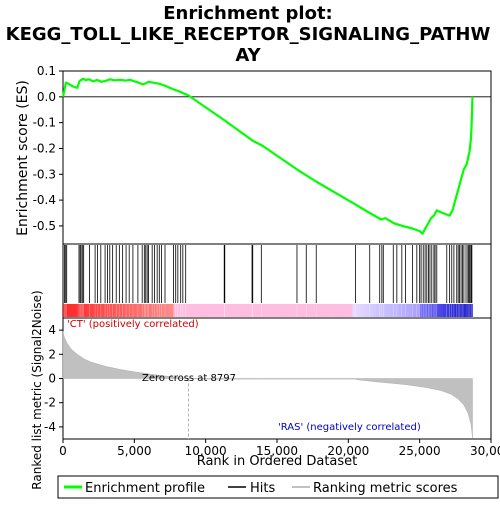 Image resolution: width=500 pixels, height=505 pixels. Describe the element at coordinates (206, 451) in the screenshot. I see `x-tick-label: 10,000` at that location.